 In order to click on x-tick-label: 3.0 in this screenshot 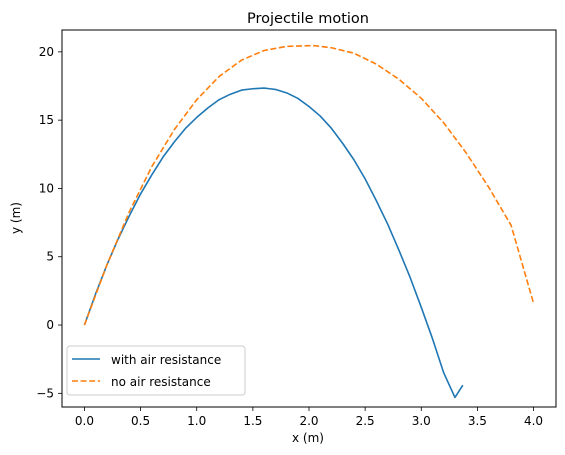, I will do `click(421, 421)`.